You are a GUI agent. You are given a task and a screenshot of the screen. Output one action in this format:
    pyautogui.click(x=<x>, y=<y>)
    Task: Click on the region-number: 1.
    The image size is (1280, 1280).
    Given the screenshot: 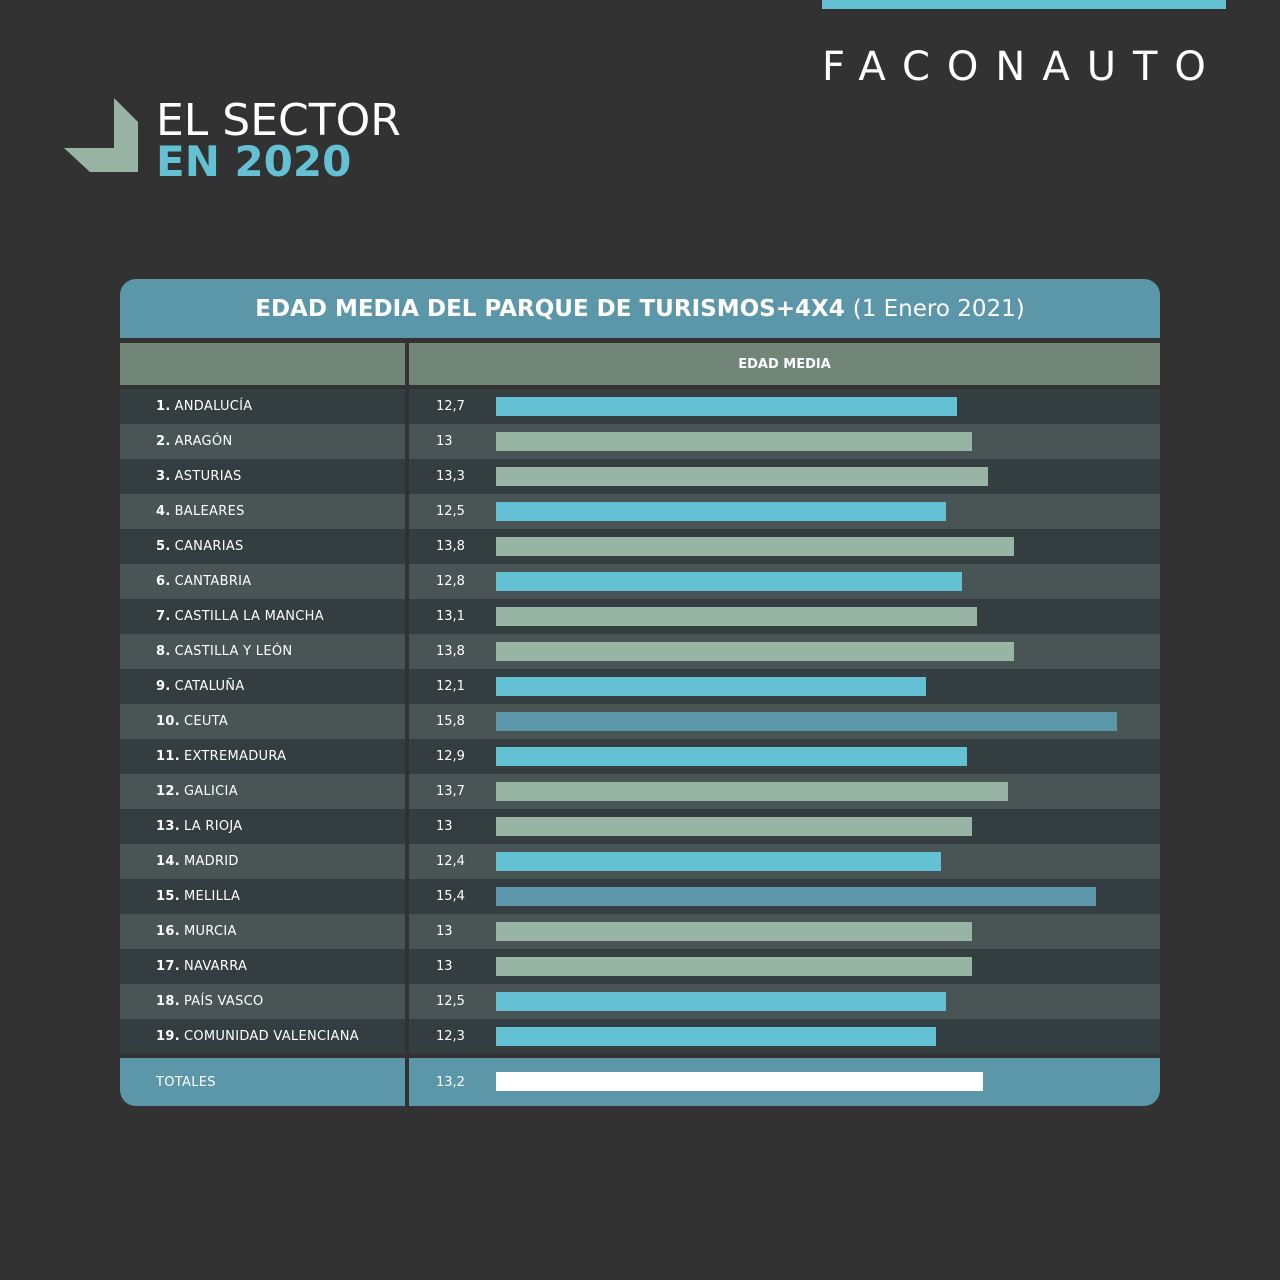 What is the action you would take?
    pyautogui.click(x=163, y=406)
    